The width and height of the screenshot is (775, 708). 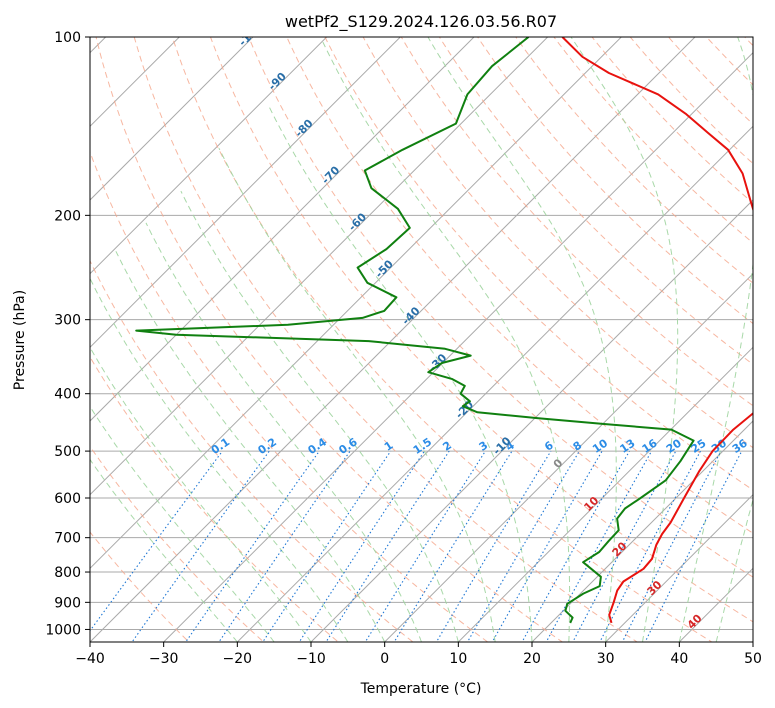 What do you see at coordinates (753, 659) in the screenshot?
I see `x-tick-label: 50` at bounding box center [753, 659].